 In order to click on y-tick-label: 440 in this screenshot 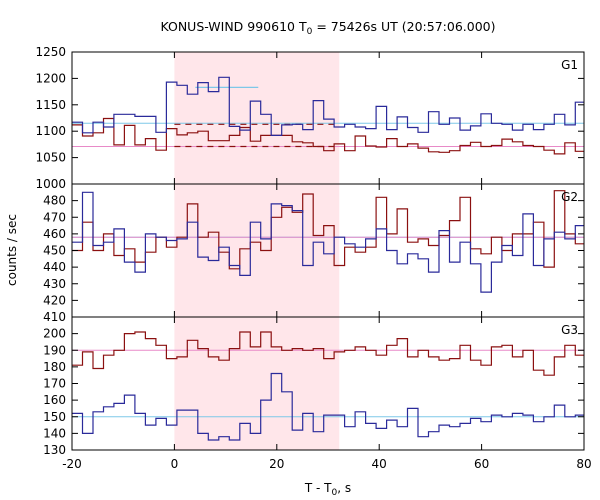, I will do `click(54, 267)`.